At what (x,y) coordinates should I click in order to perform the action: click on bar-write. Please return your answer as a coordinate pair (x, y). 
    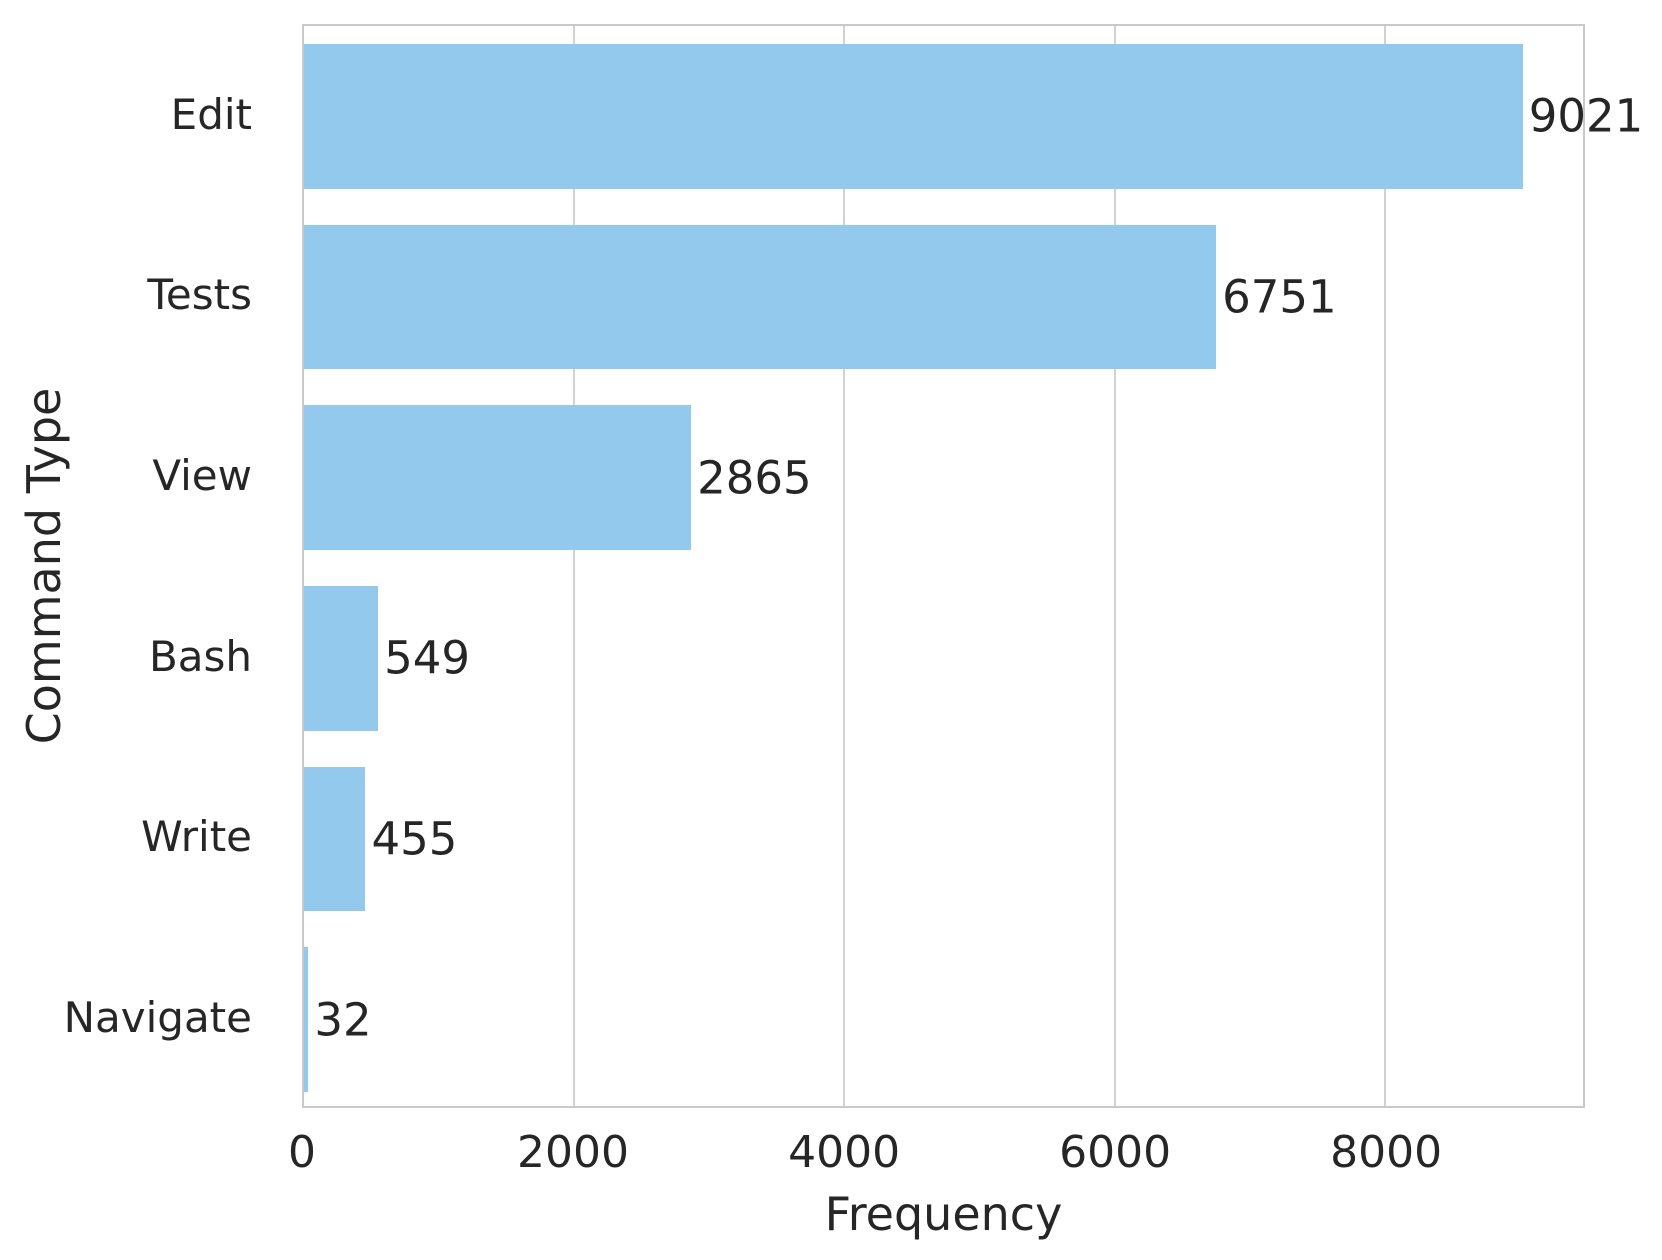
    Looking at the image, I should click on (335, 839).